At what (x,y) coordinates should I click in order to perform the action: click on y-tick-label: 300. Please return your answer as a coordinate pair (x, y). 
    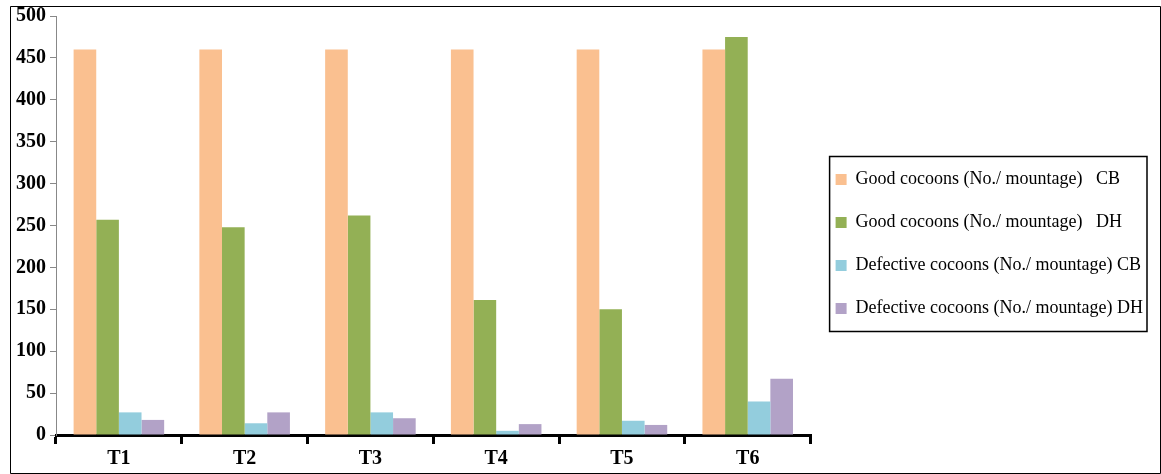
    Looking at the image, I should click on (31, 181).